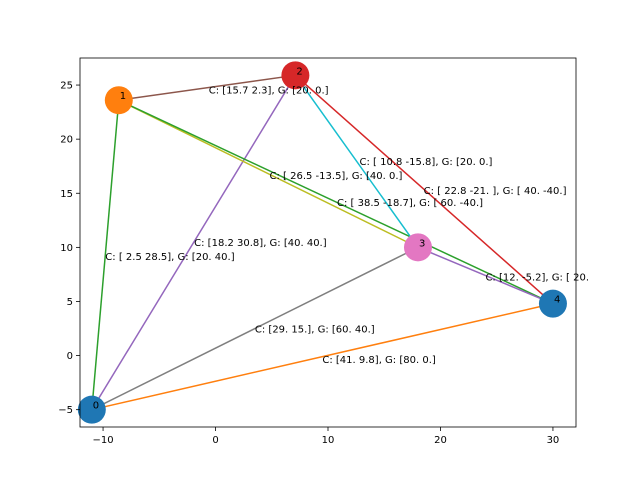 The height and width of the screenshot is (480, 640). What do you see at coordinates (425, 162) in the screenshot?
I see `edge-label-2-3: C: [ 10.8 -15.8], G: [20. 0.]` at bounding box center [425, 162].